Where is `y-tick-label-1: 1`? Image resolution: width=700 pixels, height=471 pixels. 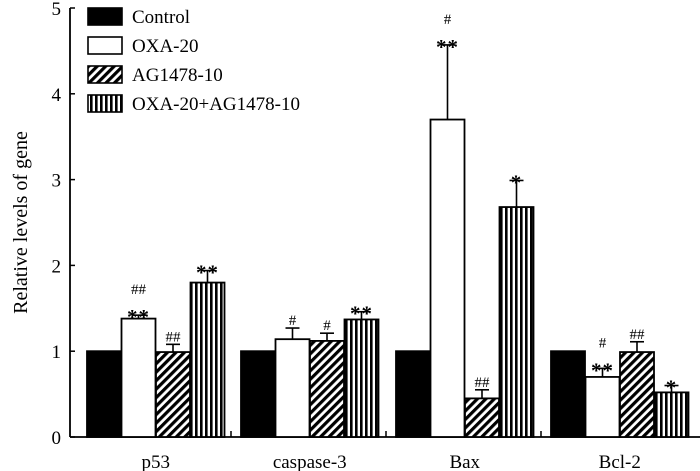
y-tick-label-1: 1 is located at coordinates (57, 352).